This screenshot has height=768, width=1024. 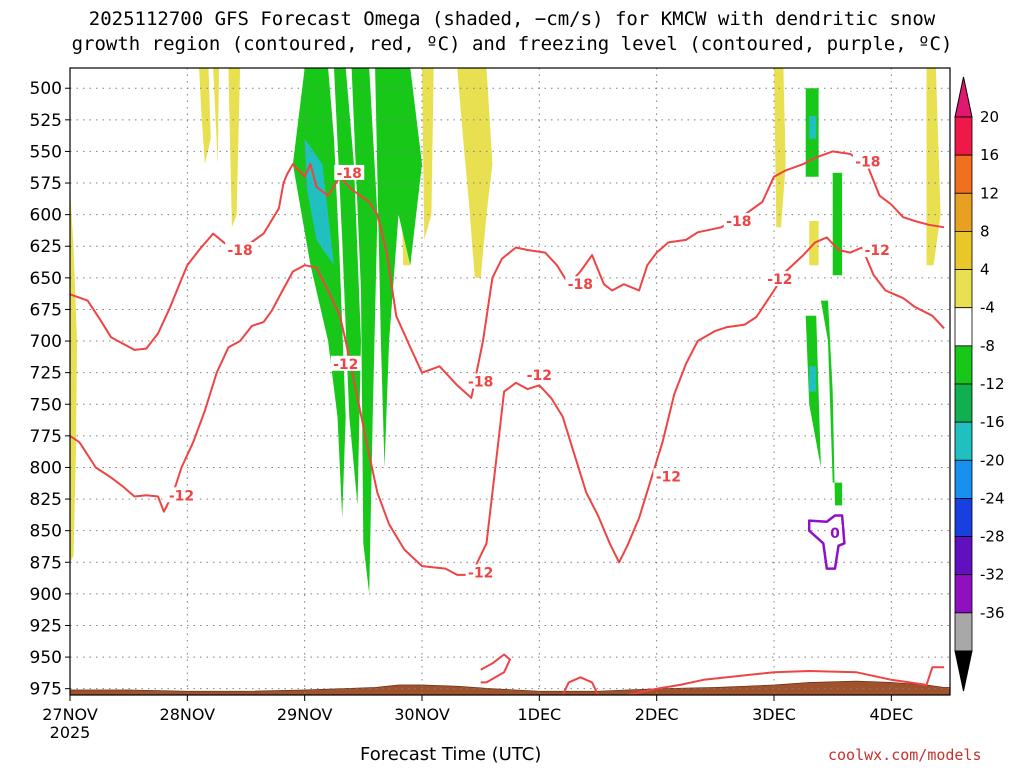 What do you see at coordinates (987, 346) in the screenshot?
I see `colorbar-label-6: -8` at bounding box center [987, 346].